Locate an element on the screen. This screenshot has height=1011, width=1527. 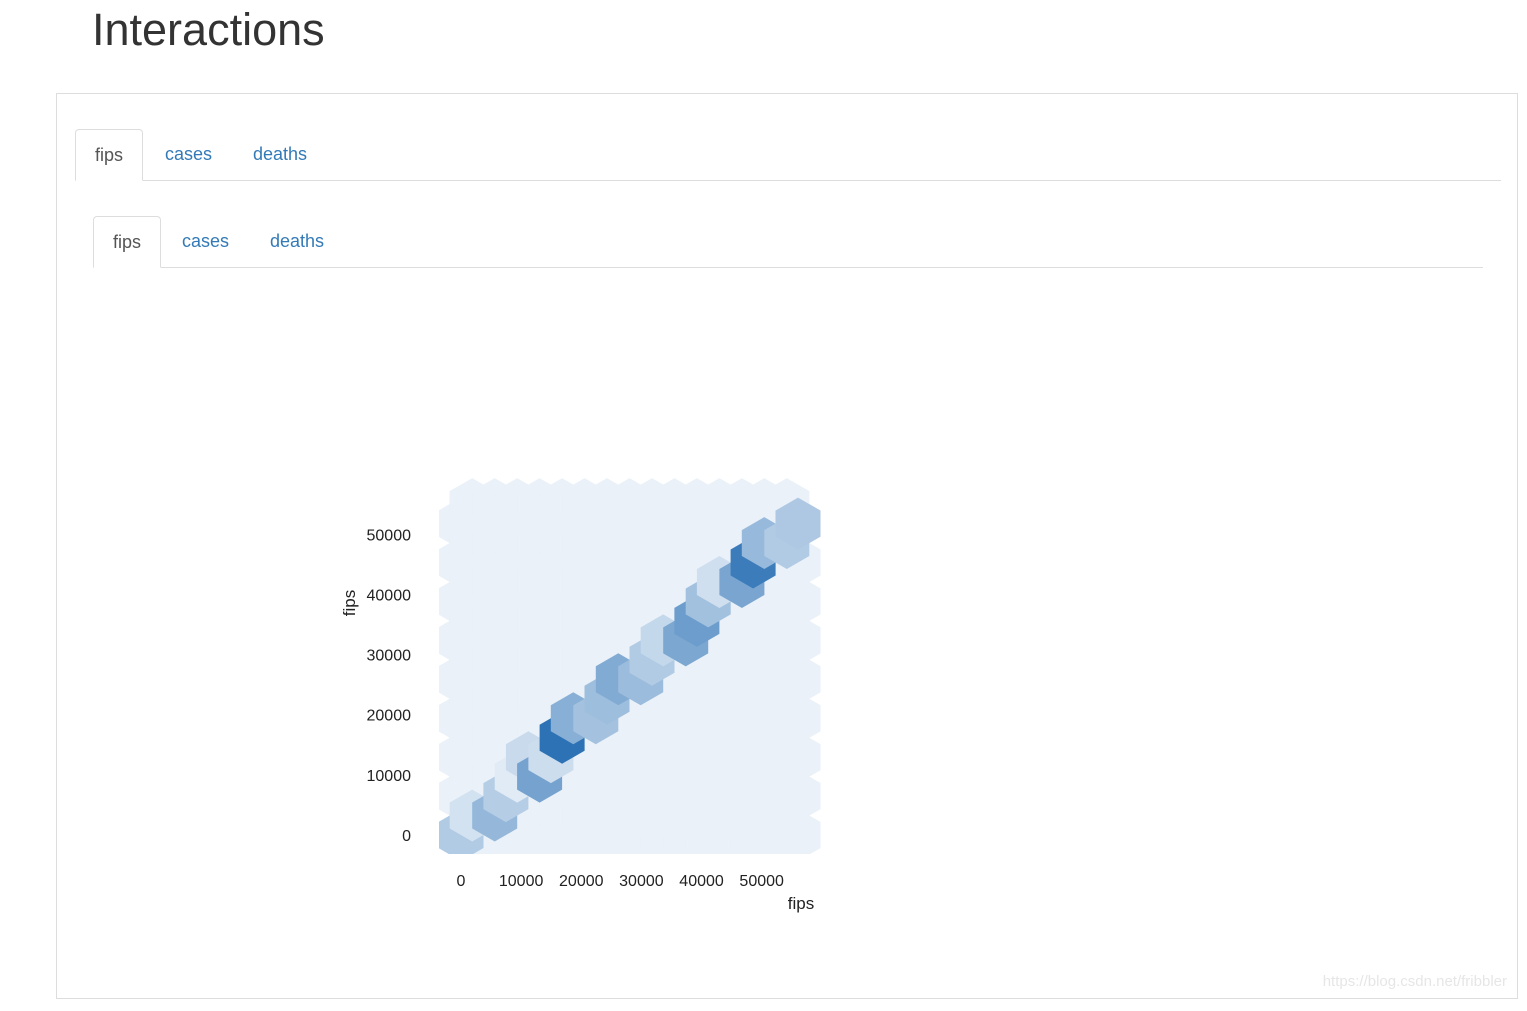
y-tick-label: 20000 is located at coordinates (389, 716).